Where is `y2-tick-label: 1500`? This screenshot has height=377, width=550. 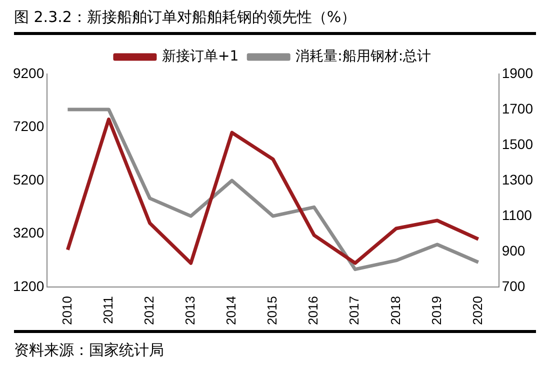 y2-tick-label: 1500 is located at coordinates (518, 144).